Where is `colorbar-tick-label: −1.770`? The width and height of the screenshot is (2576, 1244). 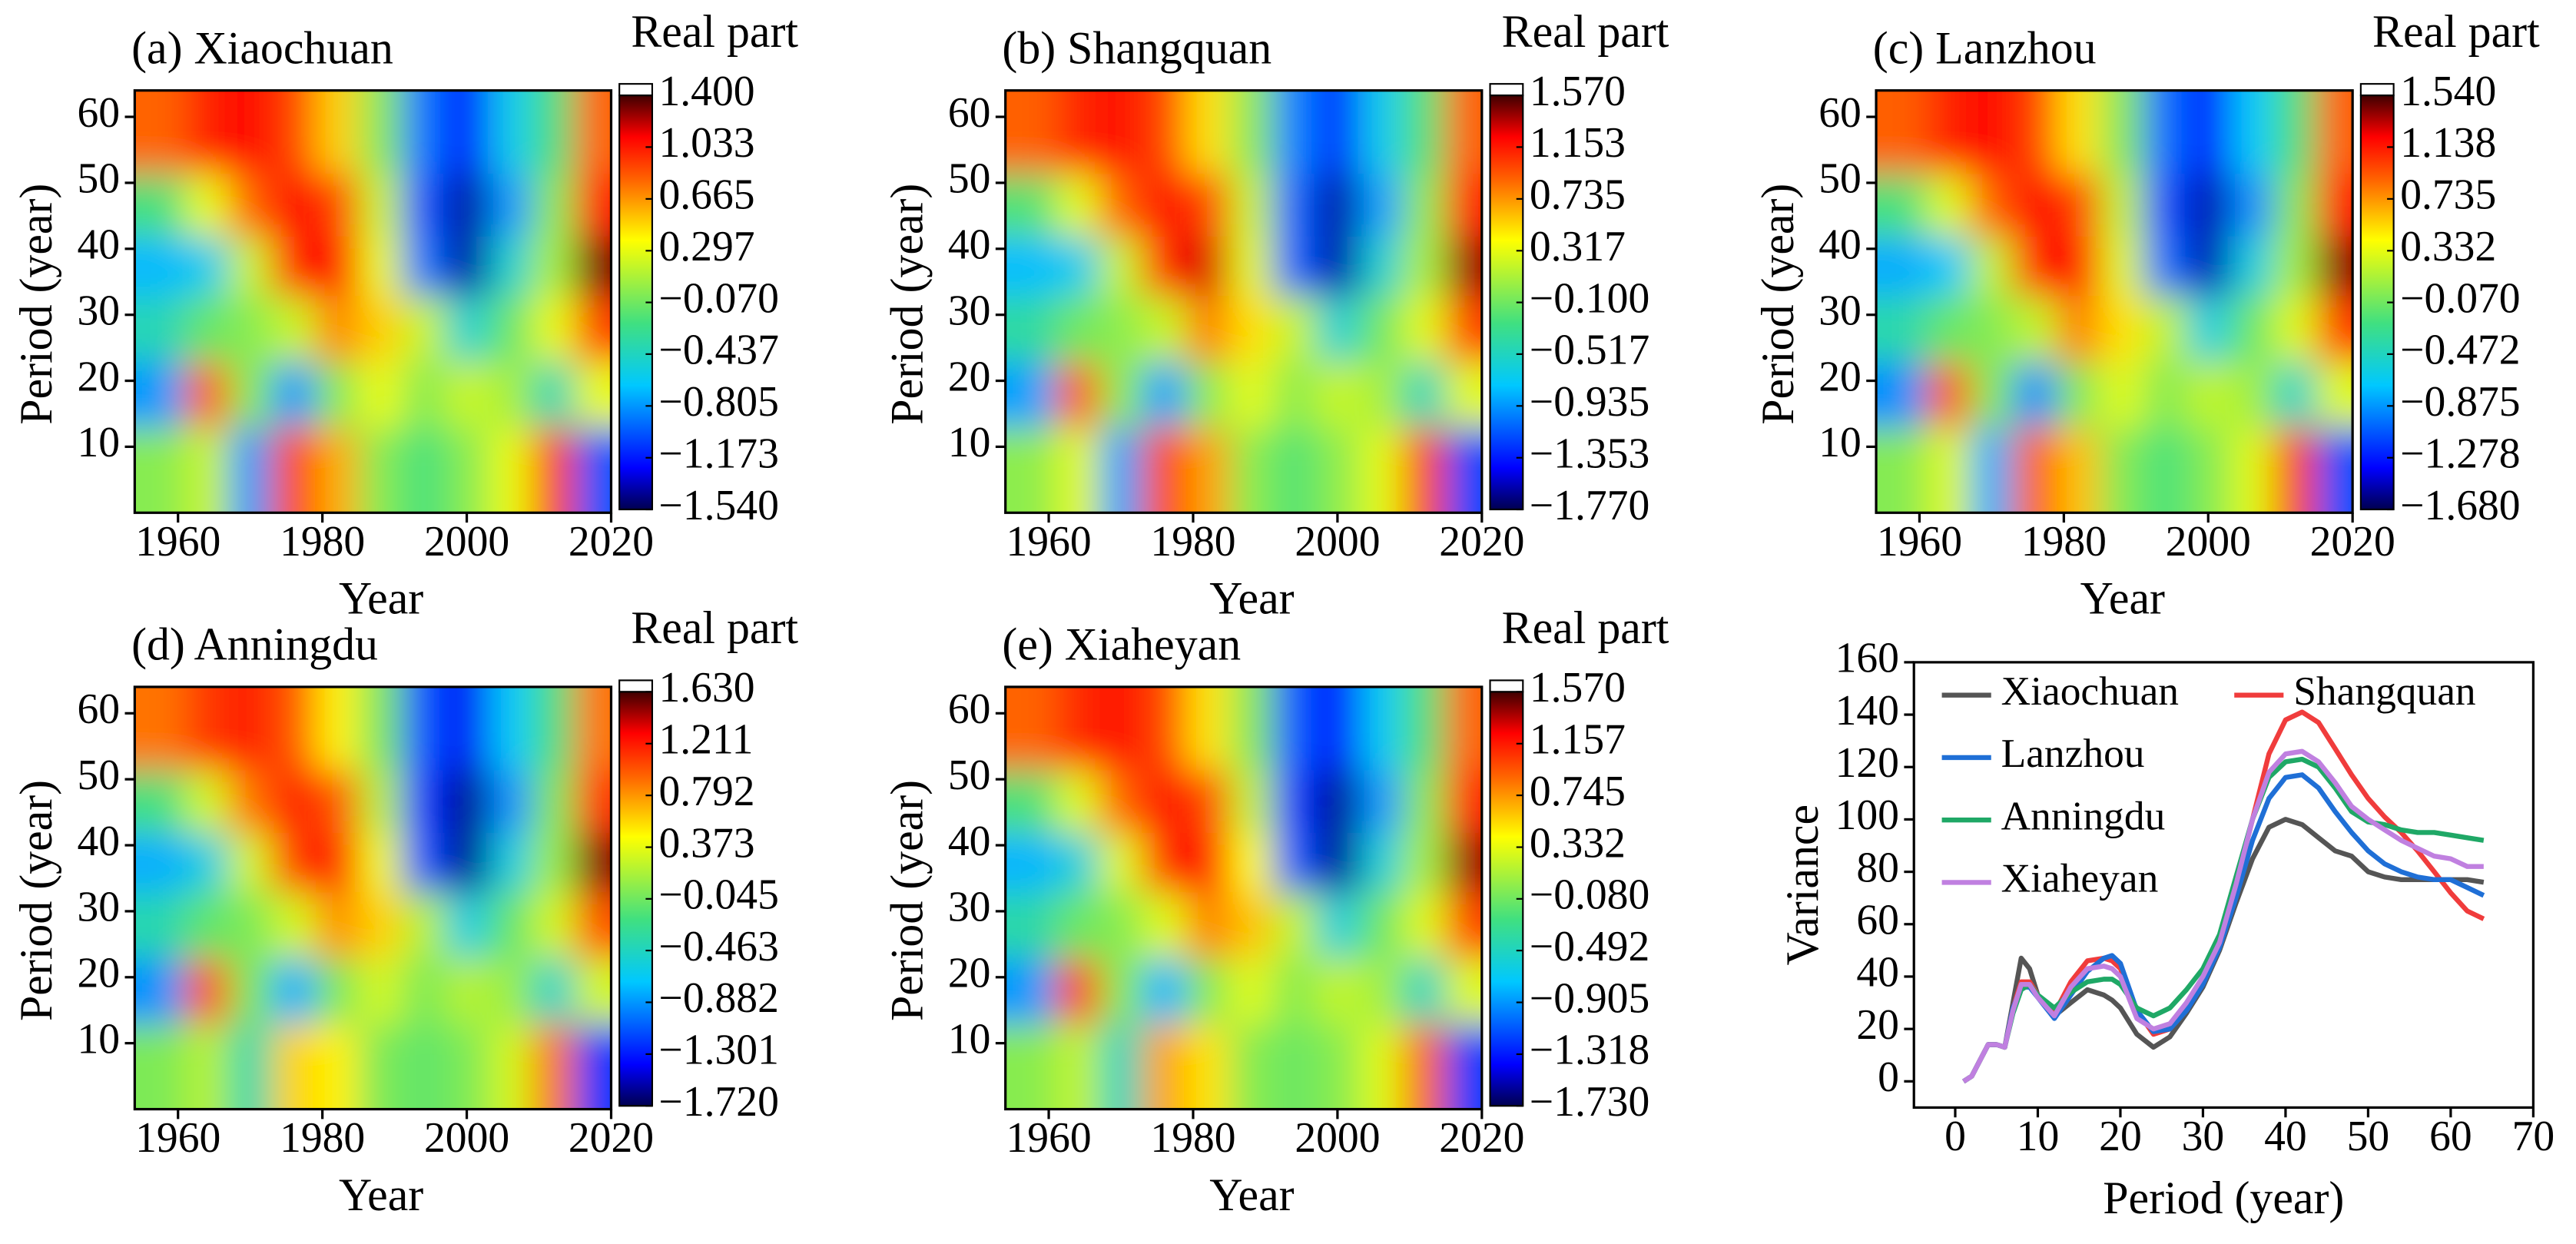
colorbar-tick-label: −1.770 is located at coordinates (1589, 505).